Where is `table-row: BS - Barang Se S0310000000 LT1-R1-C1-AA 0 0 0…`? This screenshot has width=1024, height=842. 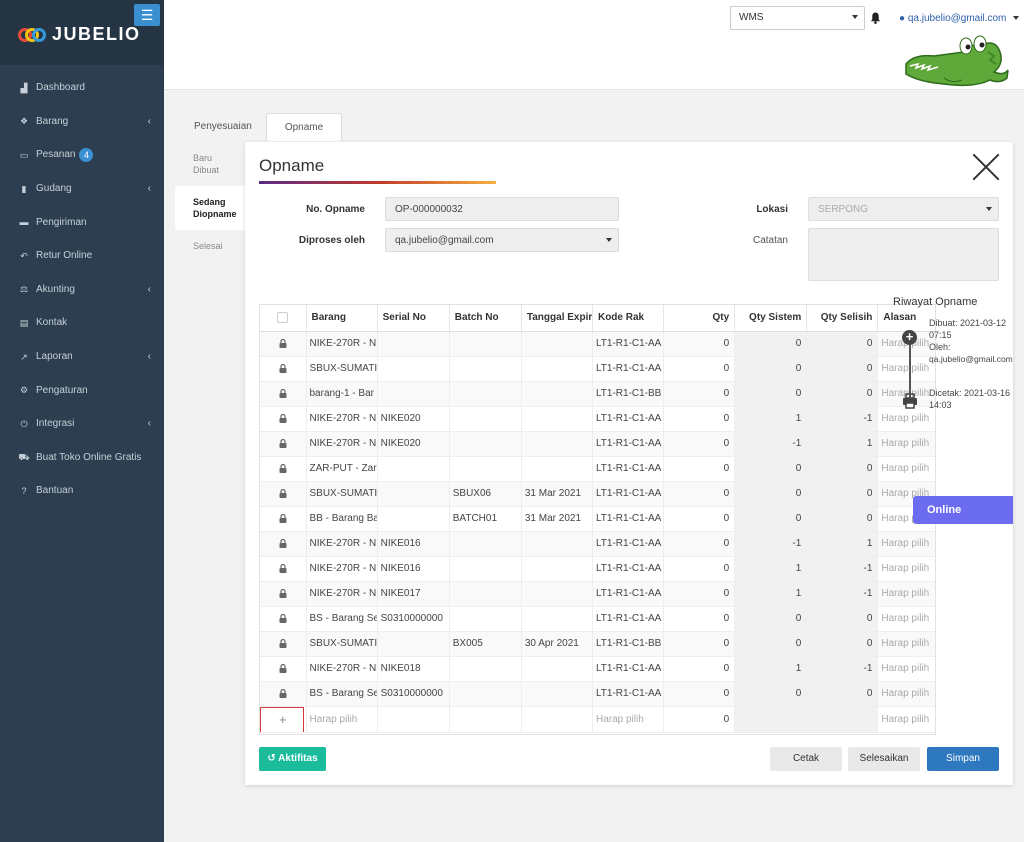
table-row: BS - Barang Se S0310000000 LT1-R1-C1-AA 0 0 0… is located at coordinates (597, 619).